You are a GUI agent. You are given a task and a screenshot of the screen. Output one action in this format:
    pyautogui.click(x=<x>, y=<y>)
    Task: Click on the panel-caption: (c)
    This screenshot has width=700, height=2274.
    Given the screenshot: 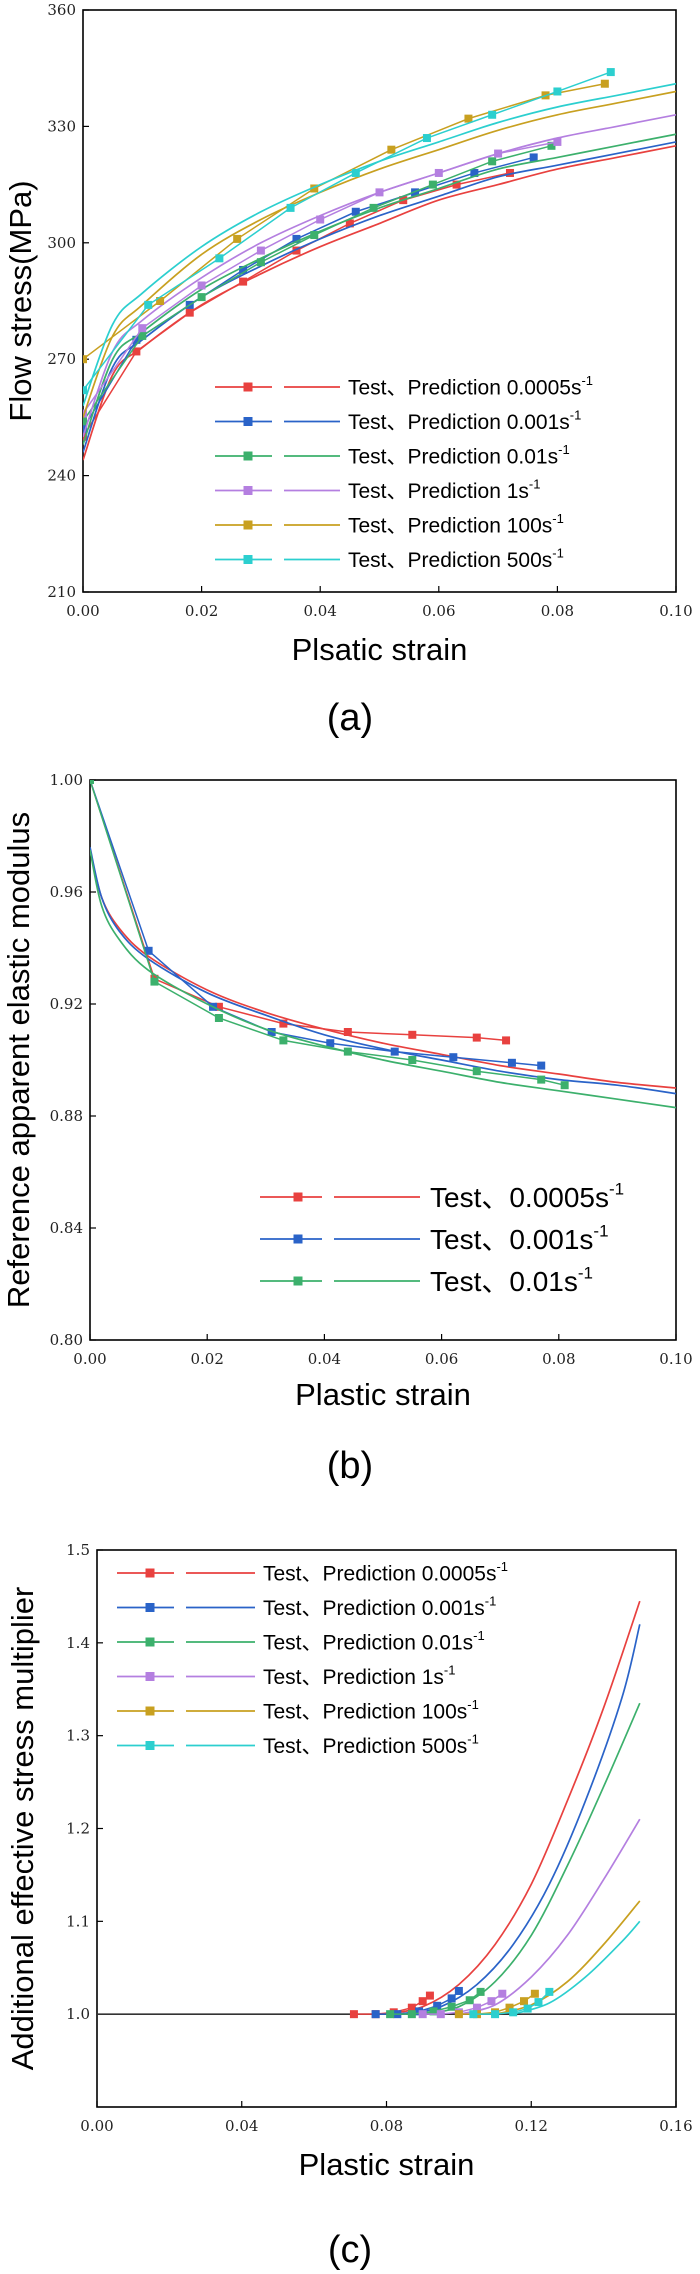 What is the action you would take?
    pyautogui.click(x=350, y=2250)
    